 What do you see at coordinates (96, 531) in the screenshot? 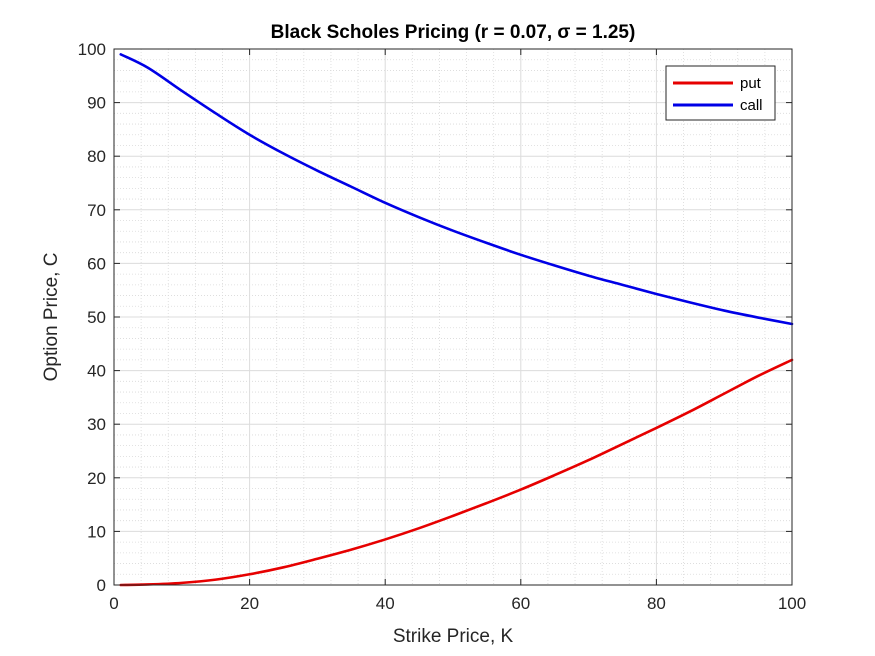
I see `y-tick-label: 10` at bounding box center [96, 531].